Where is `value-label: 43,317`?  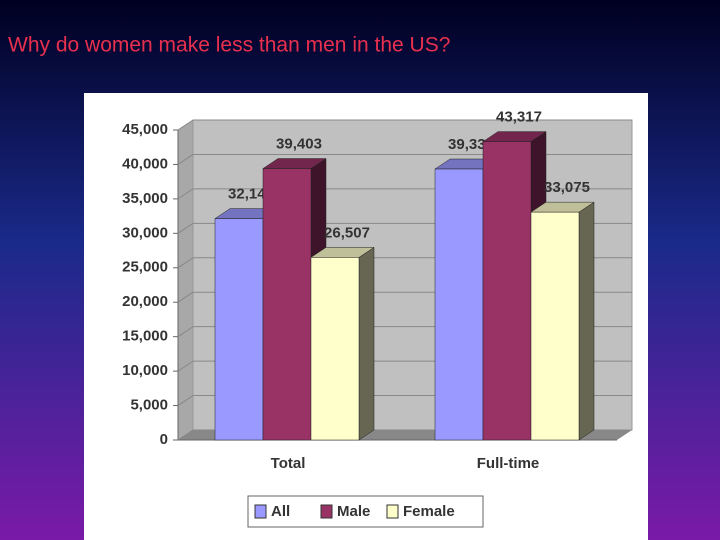
value-label: 43,317 is located at coordinates (519, 117).